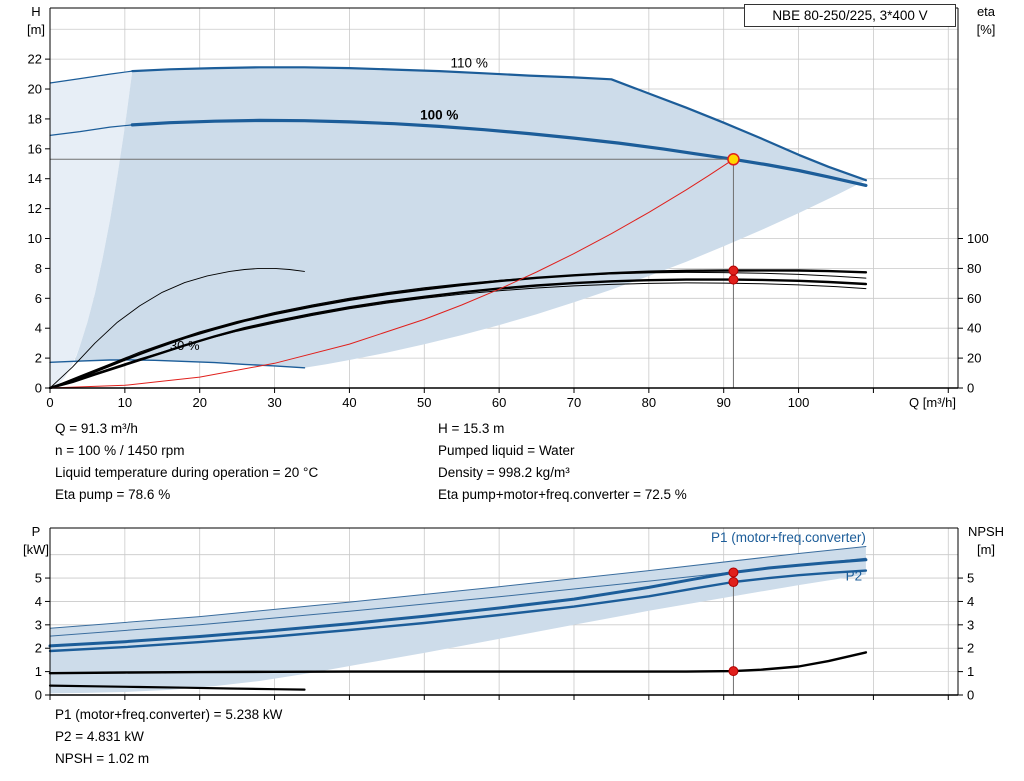 The height and width of the screenshot is (781, 1024). What do you see at coordinates (506, 450) in the screenshot?
I see `readout-line-liquid: Pumped liquid = Water` at bounding box center [506, 450].